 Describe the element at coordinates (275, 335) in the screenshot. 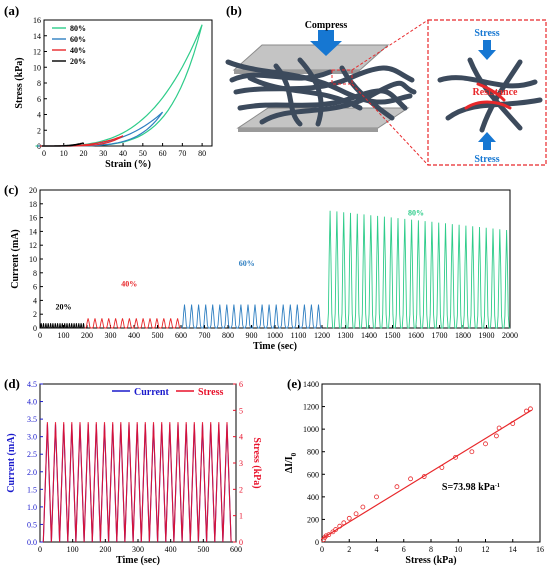

I see `x-tick-label: 1000` at that location.